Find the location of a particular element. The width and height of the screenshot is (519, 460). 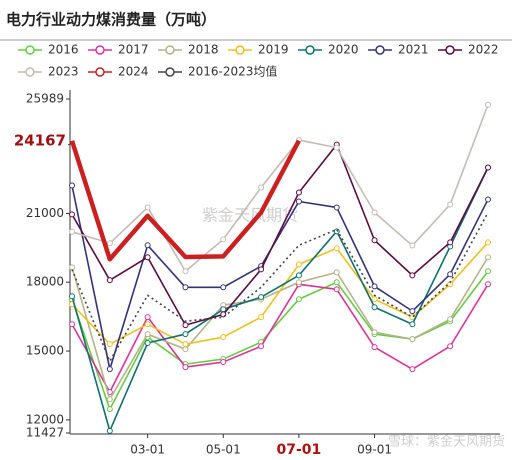

legend-label: 2021 is located at coordinates (413, 50).